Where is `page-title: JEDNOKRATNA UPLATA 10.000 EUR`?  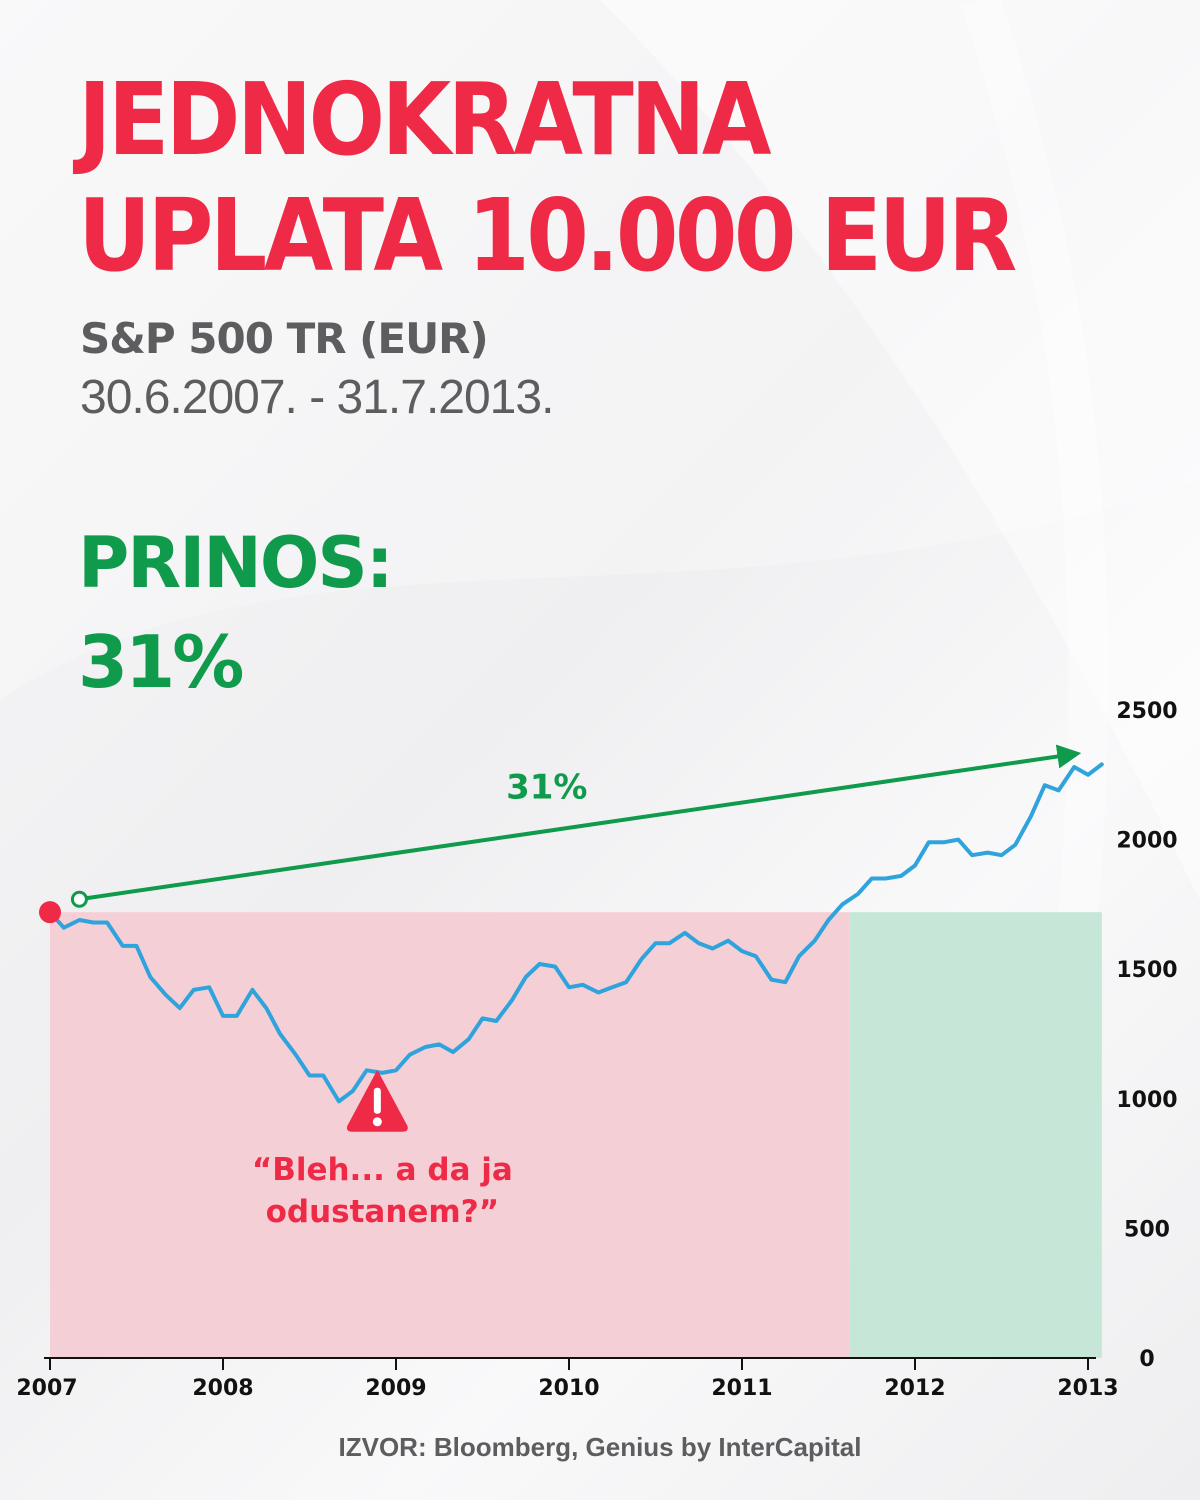
page-title: JEDNOKRATNA UPLATA 10.000 EUR is located at coordinates (547, 177).